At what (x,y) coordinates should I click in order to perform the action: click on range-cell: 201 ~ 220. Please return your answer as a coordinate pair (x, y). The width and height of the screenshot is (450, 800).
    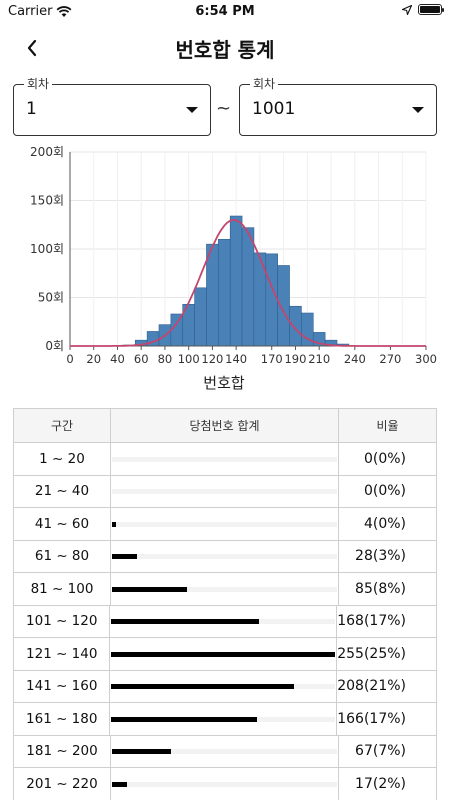
    Looking at the image, I should click on (62, 784).